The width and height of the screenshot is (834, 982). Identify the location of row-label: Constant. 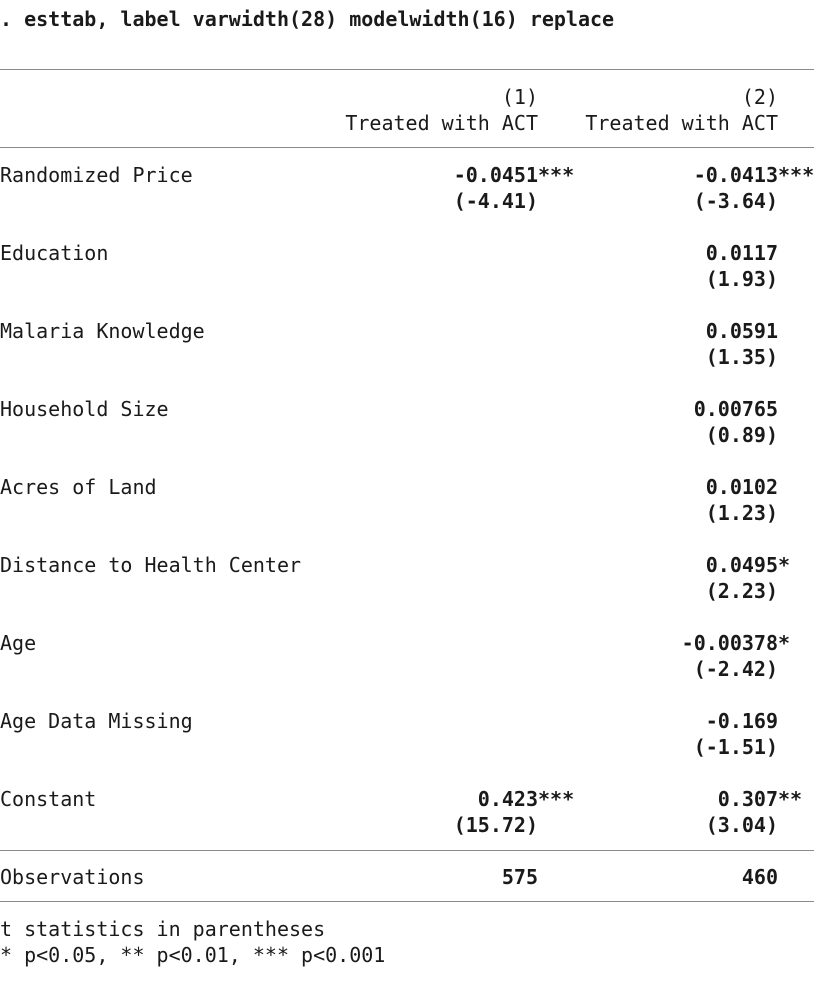
(48, 799).